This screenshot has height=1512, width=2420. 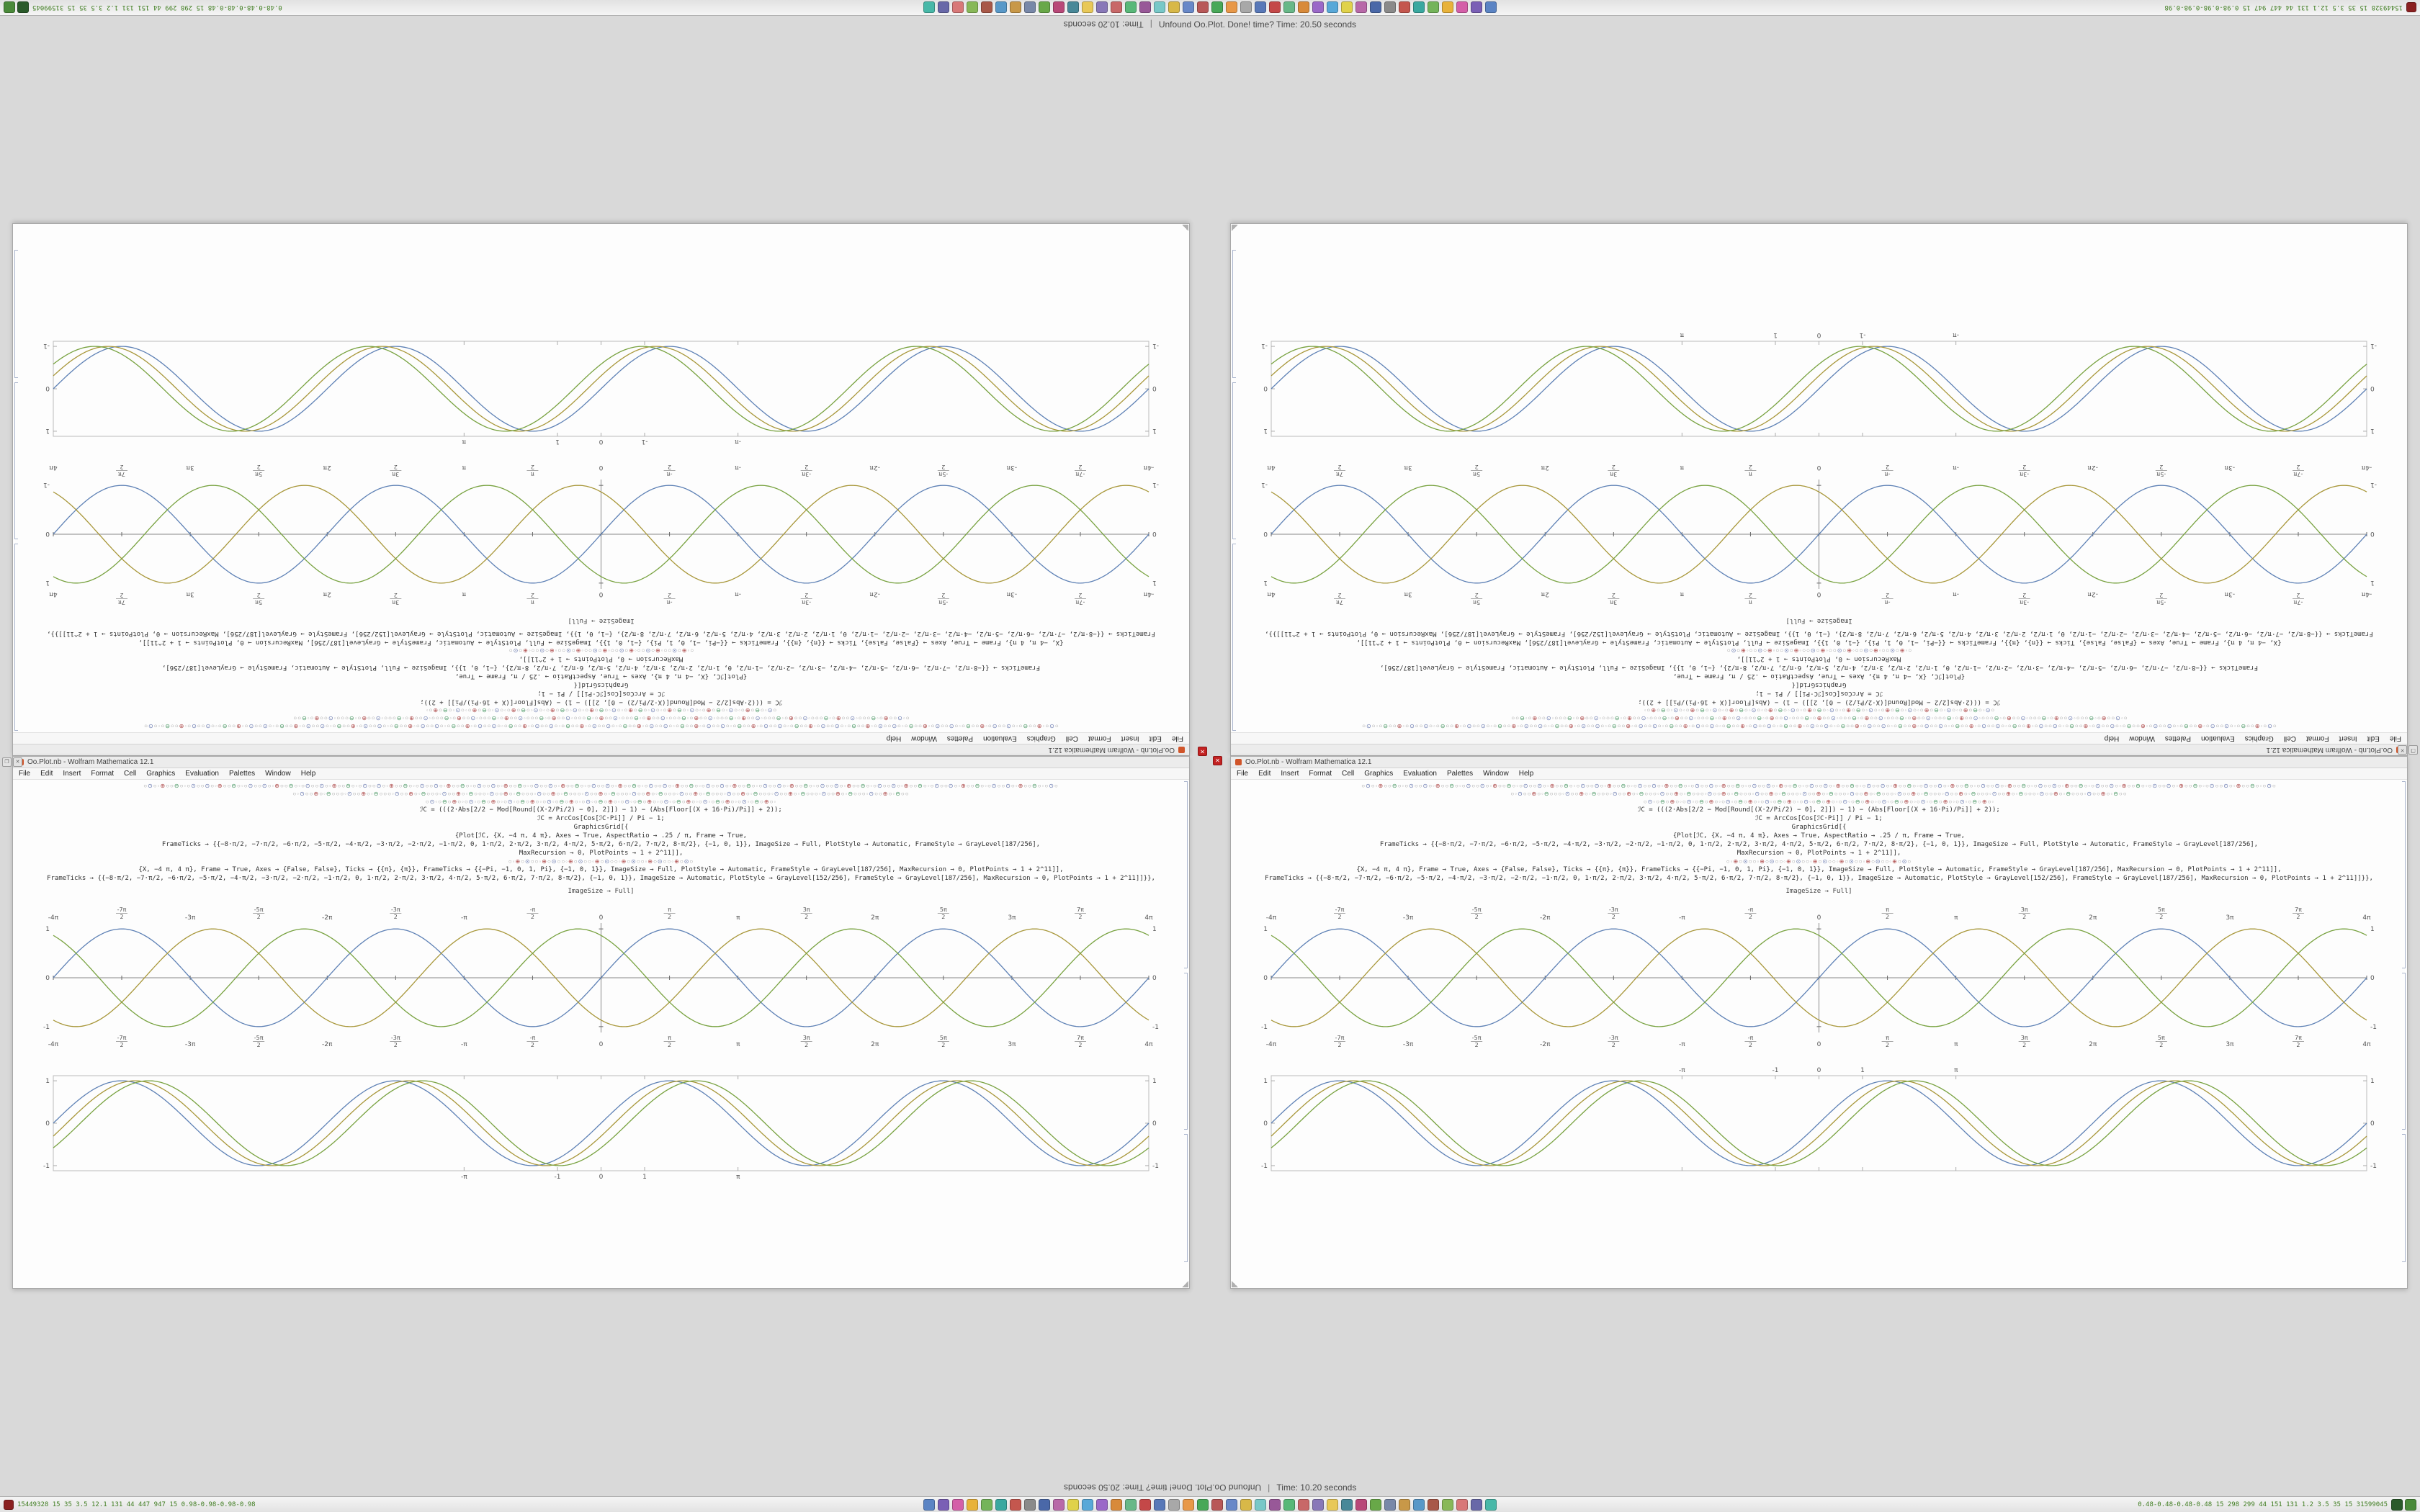 What do you see at coordinates (2413, 750) in the screenshot?
I see `panel-edge-button: ❐` at bounding box center [2413, 750].